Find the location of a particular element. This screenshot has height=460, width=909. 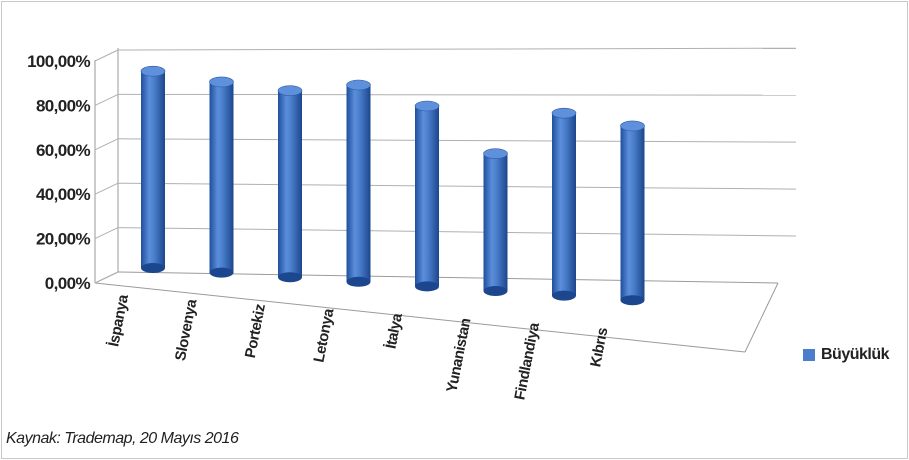

y-tick-label: 100,00% is located at coordinates (58, 61).